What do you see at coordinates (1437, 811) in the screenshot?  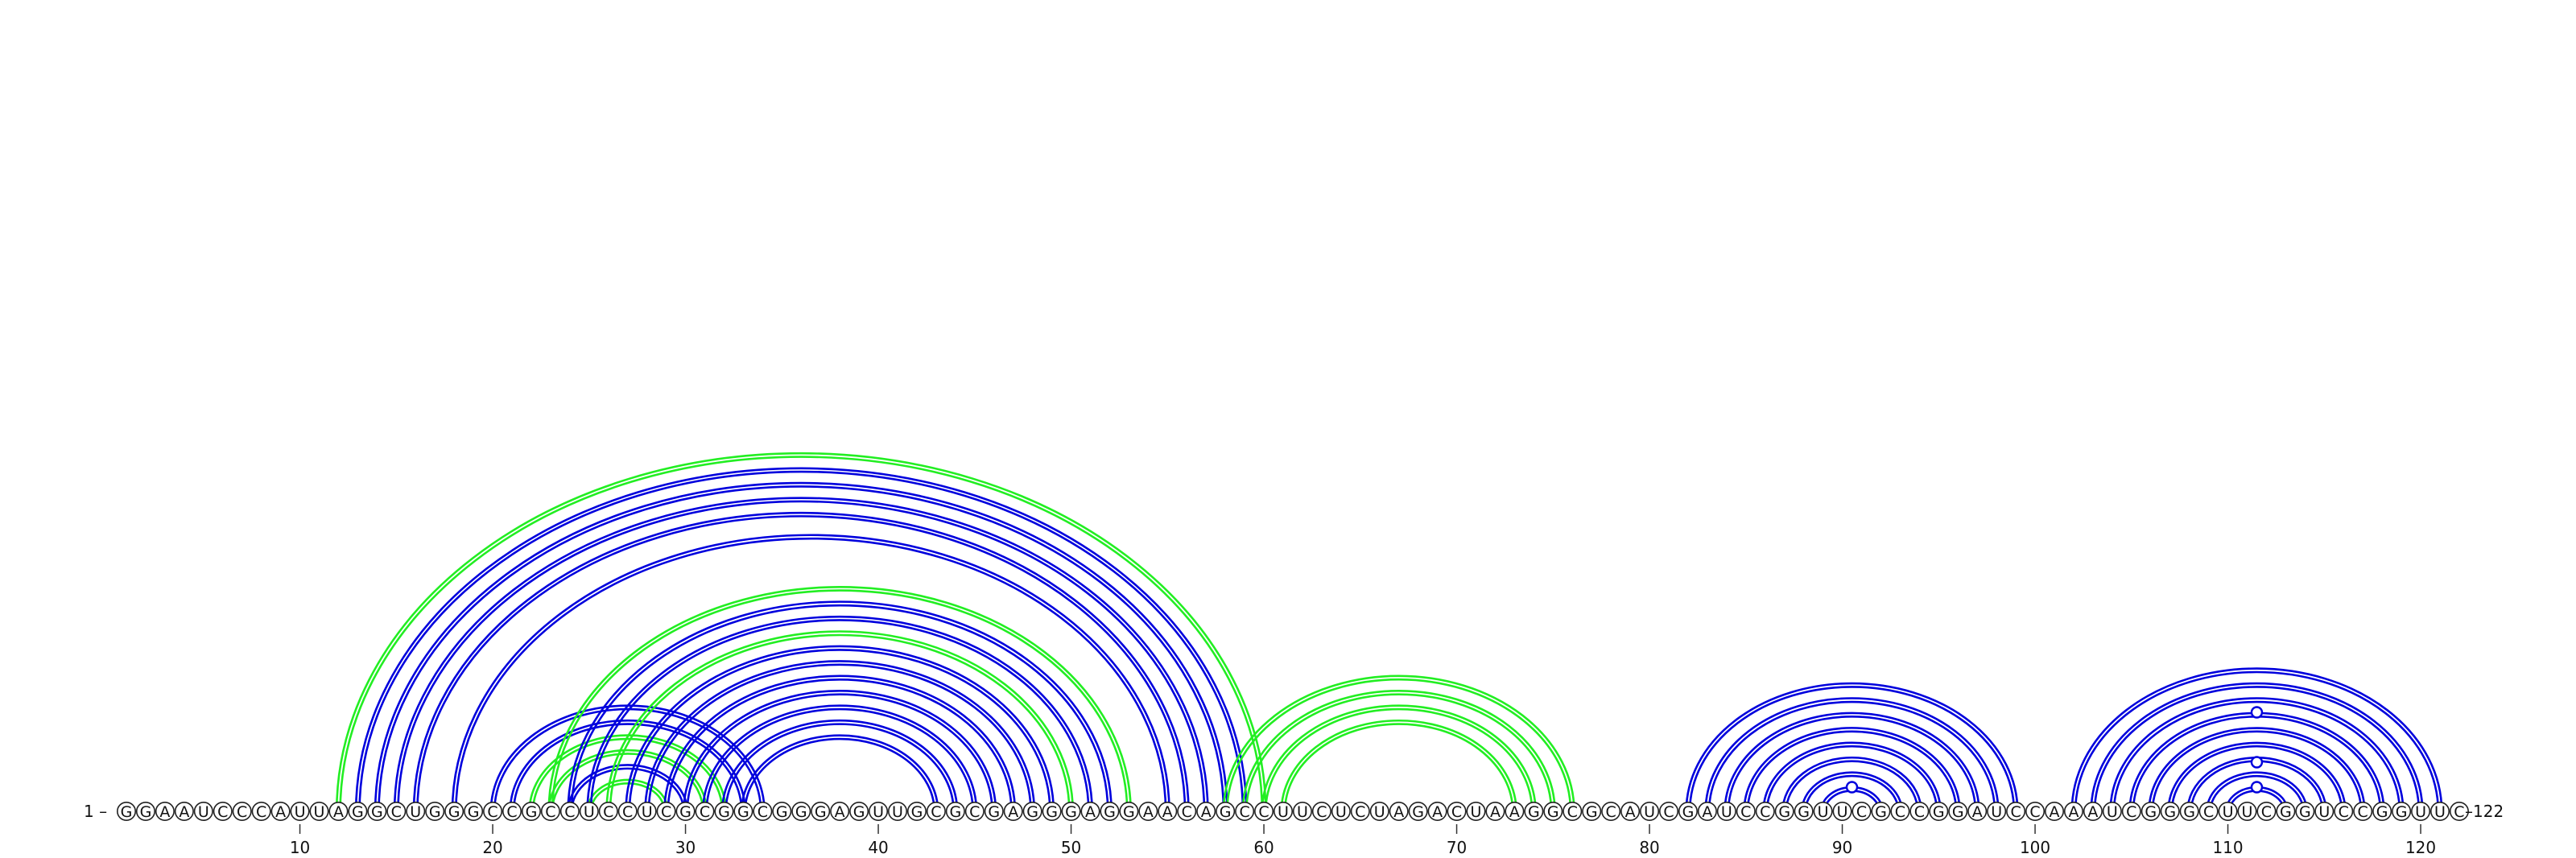 I see `nucleotide-69: A` at bounding box center [1437, 811].